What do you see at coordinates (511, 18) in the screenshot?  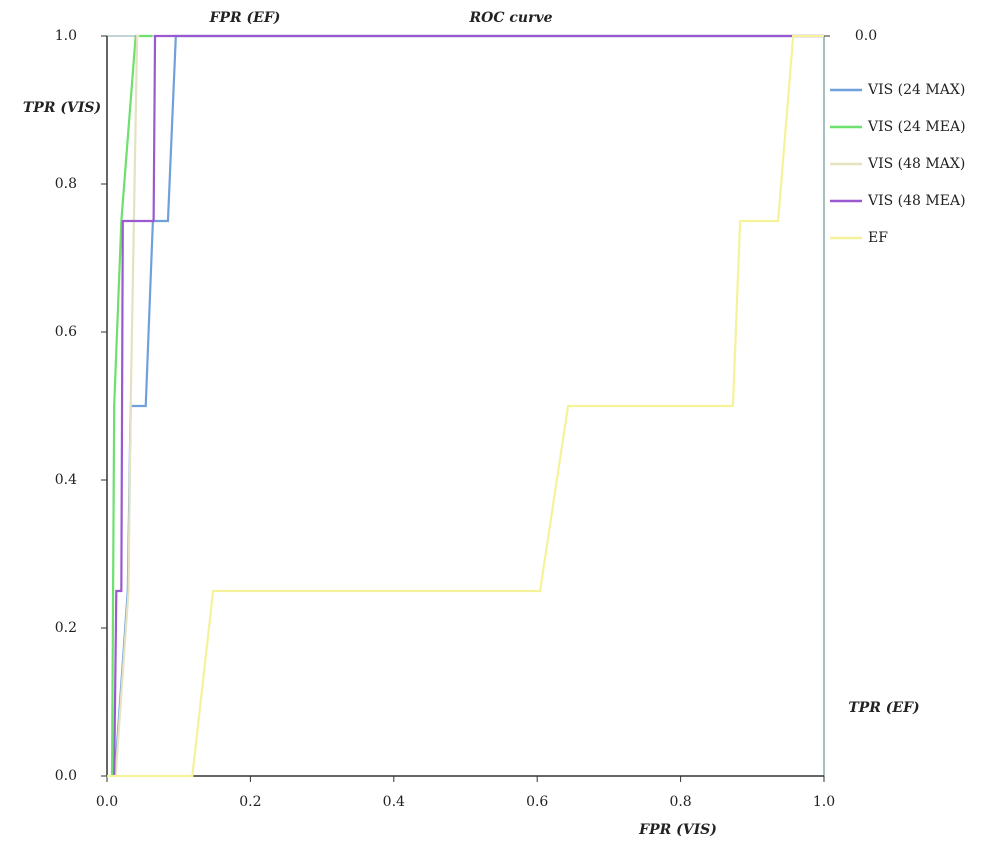 I see `chart-title: ROC curve` at bounding box center [511, 18].